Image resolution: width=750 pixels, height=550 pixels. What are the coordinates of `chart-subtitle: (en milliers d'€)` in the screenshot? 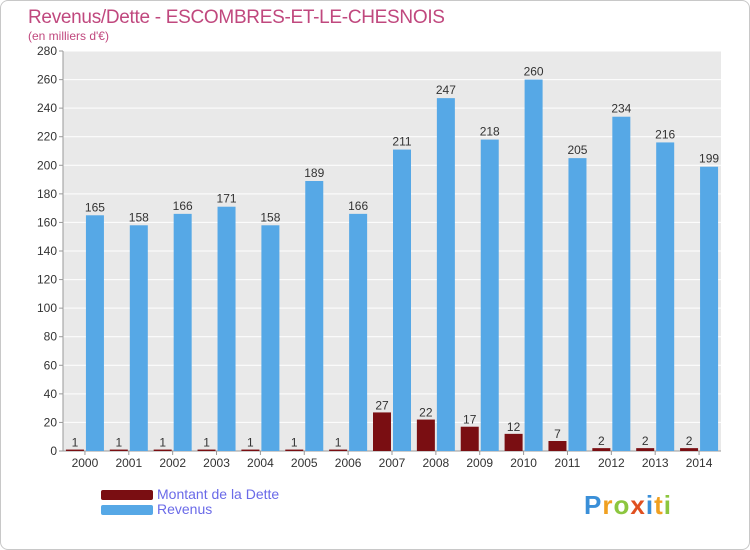 It's located at (68, 36).